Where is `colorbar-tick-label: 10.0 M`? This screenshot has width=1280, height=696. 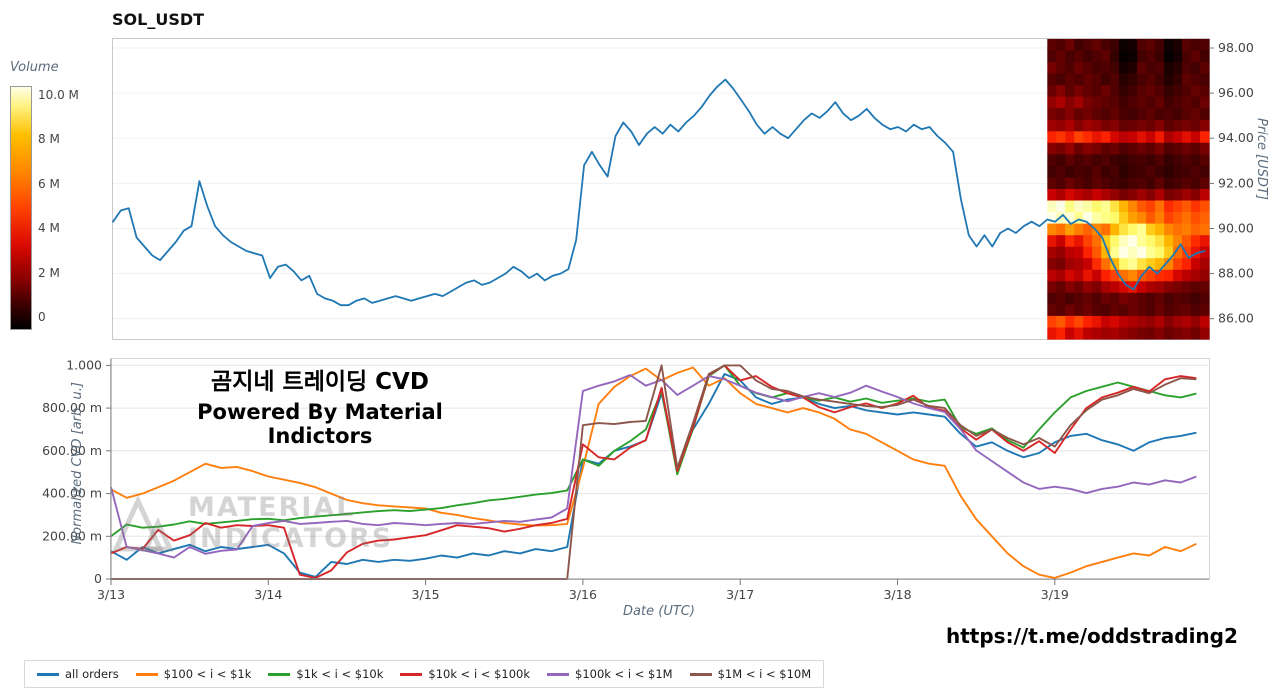 colorbar-tick-label: 10.0 M is located at coordinates (58, 95).